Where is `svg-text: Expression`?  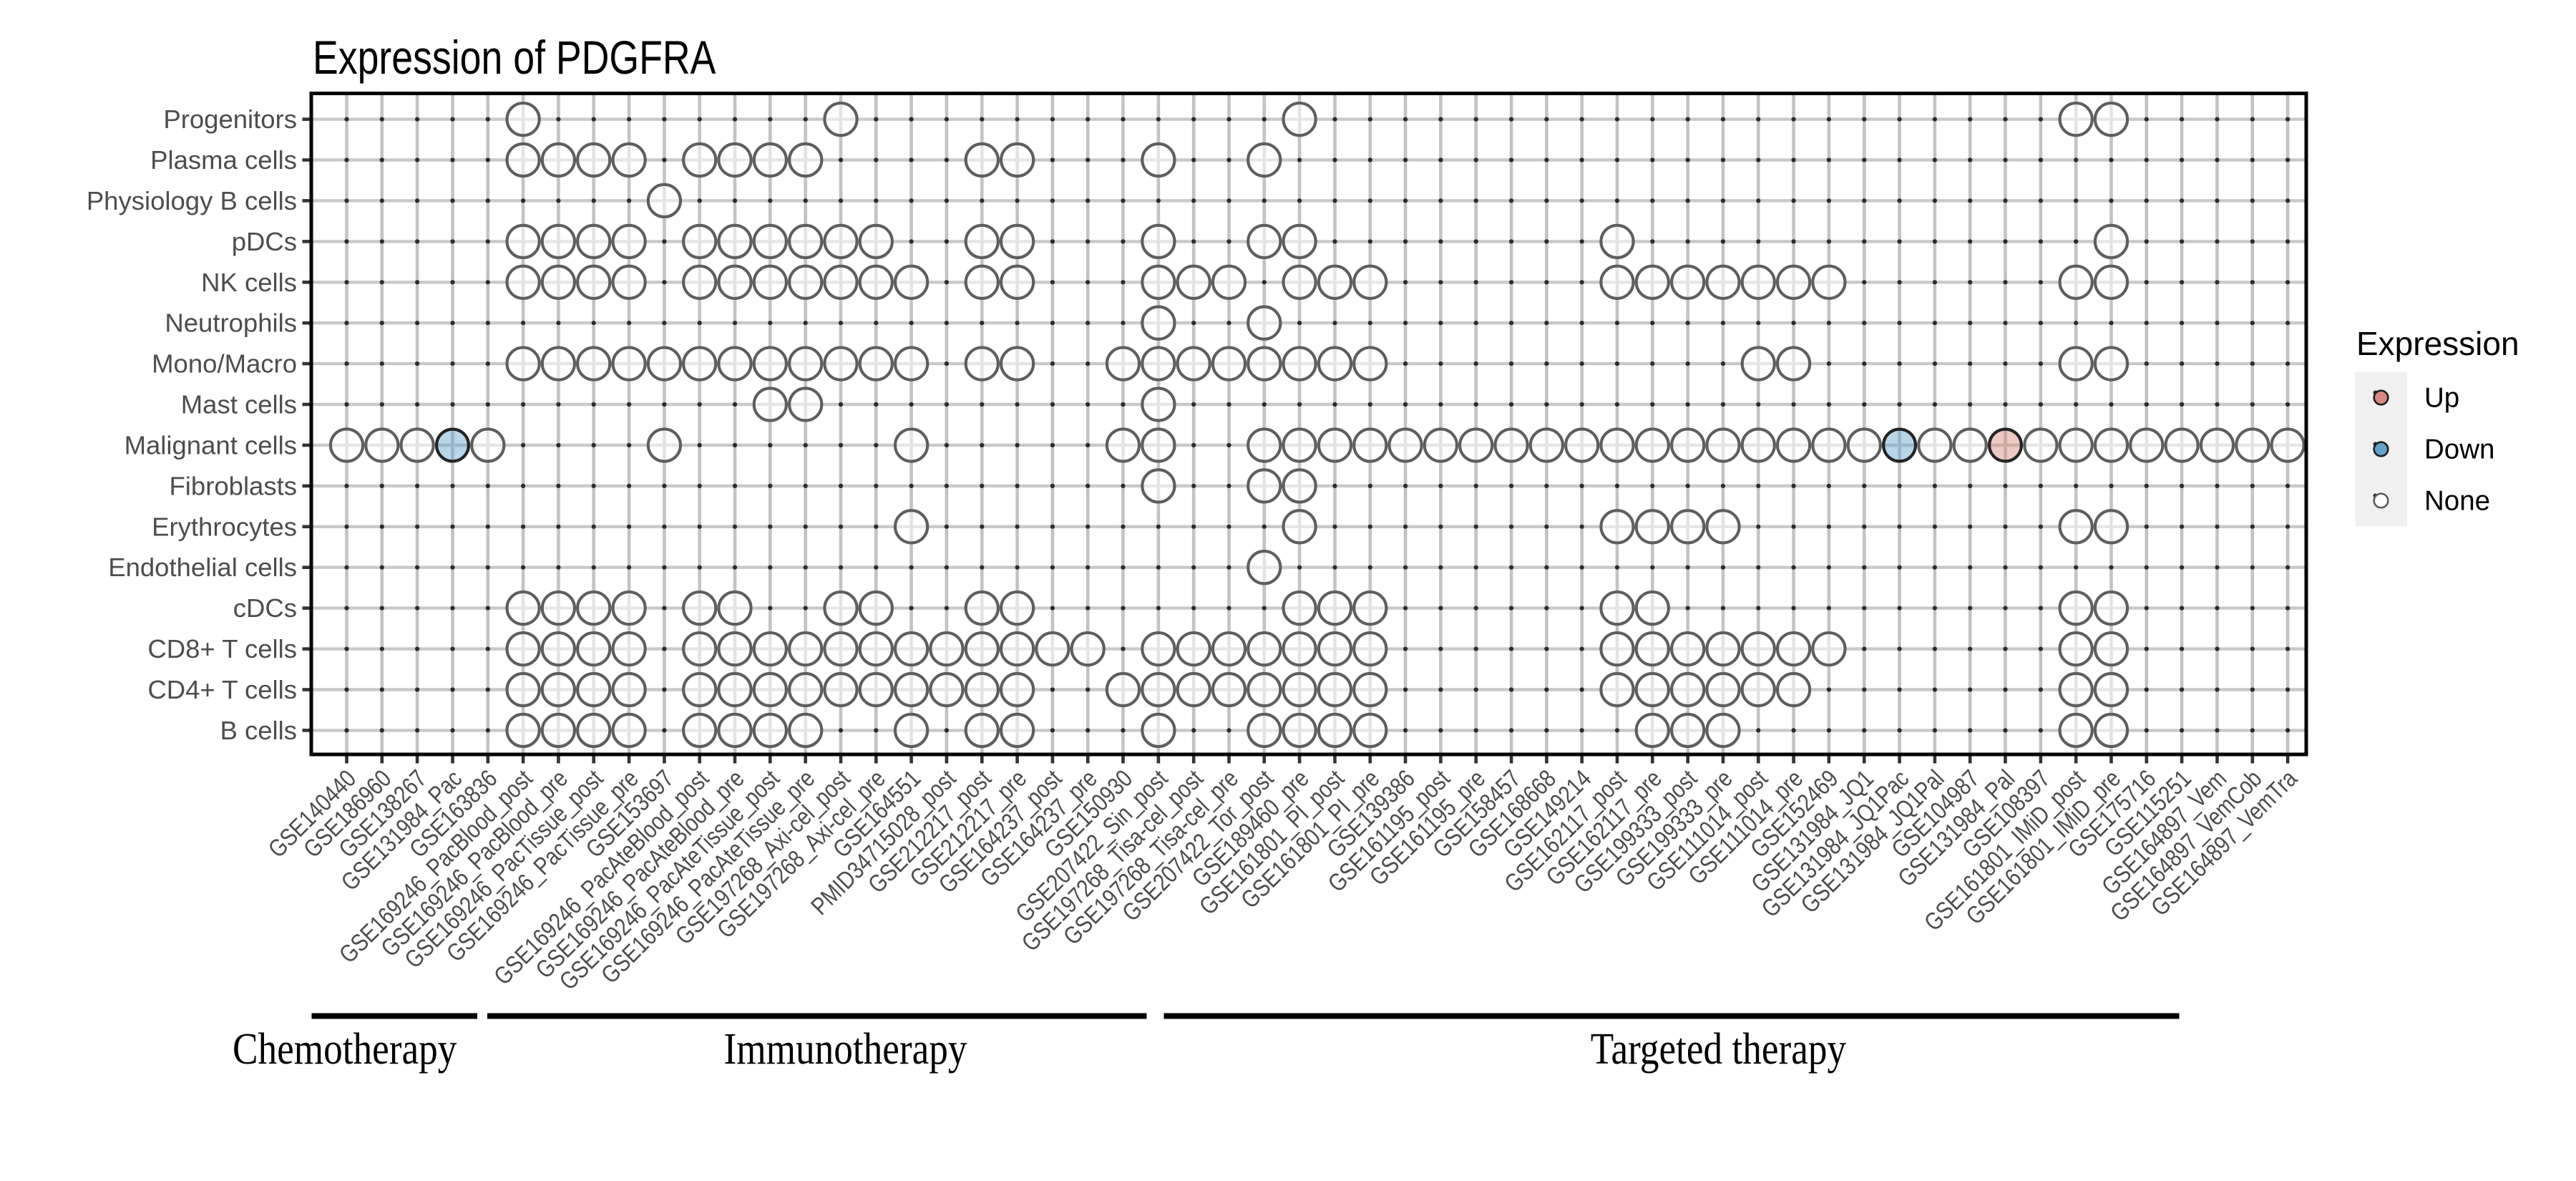
svg-text: Expression is located at coordinates (2437, 343).